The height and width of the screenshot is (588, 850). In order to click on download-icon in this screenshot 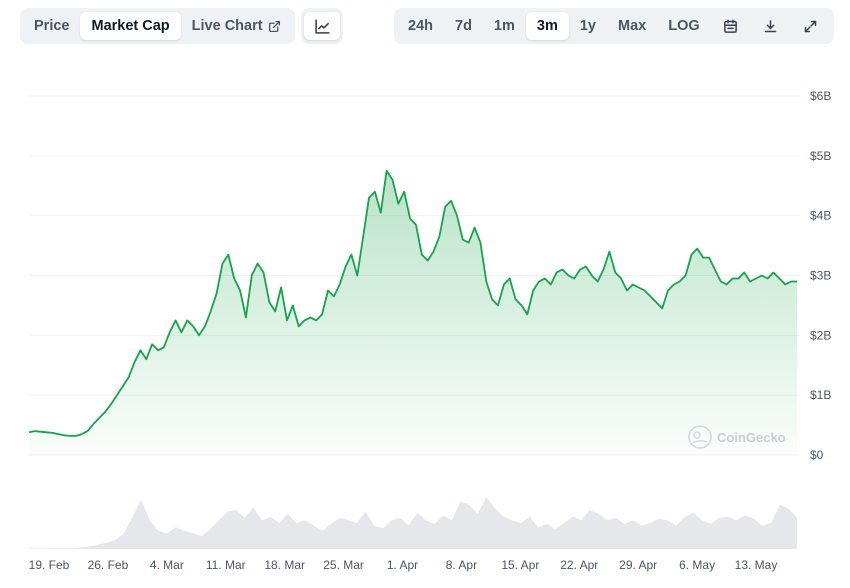, I will do `click(770, 26)`.